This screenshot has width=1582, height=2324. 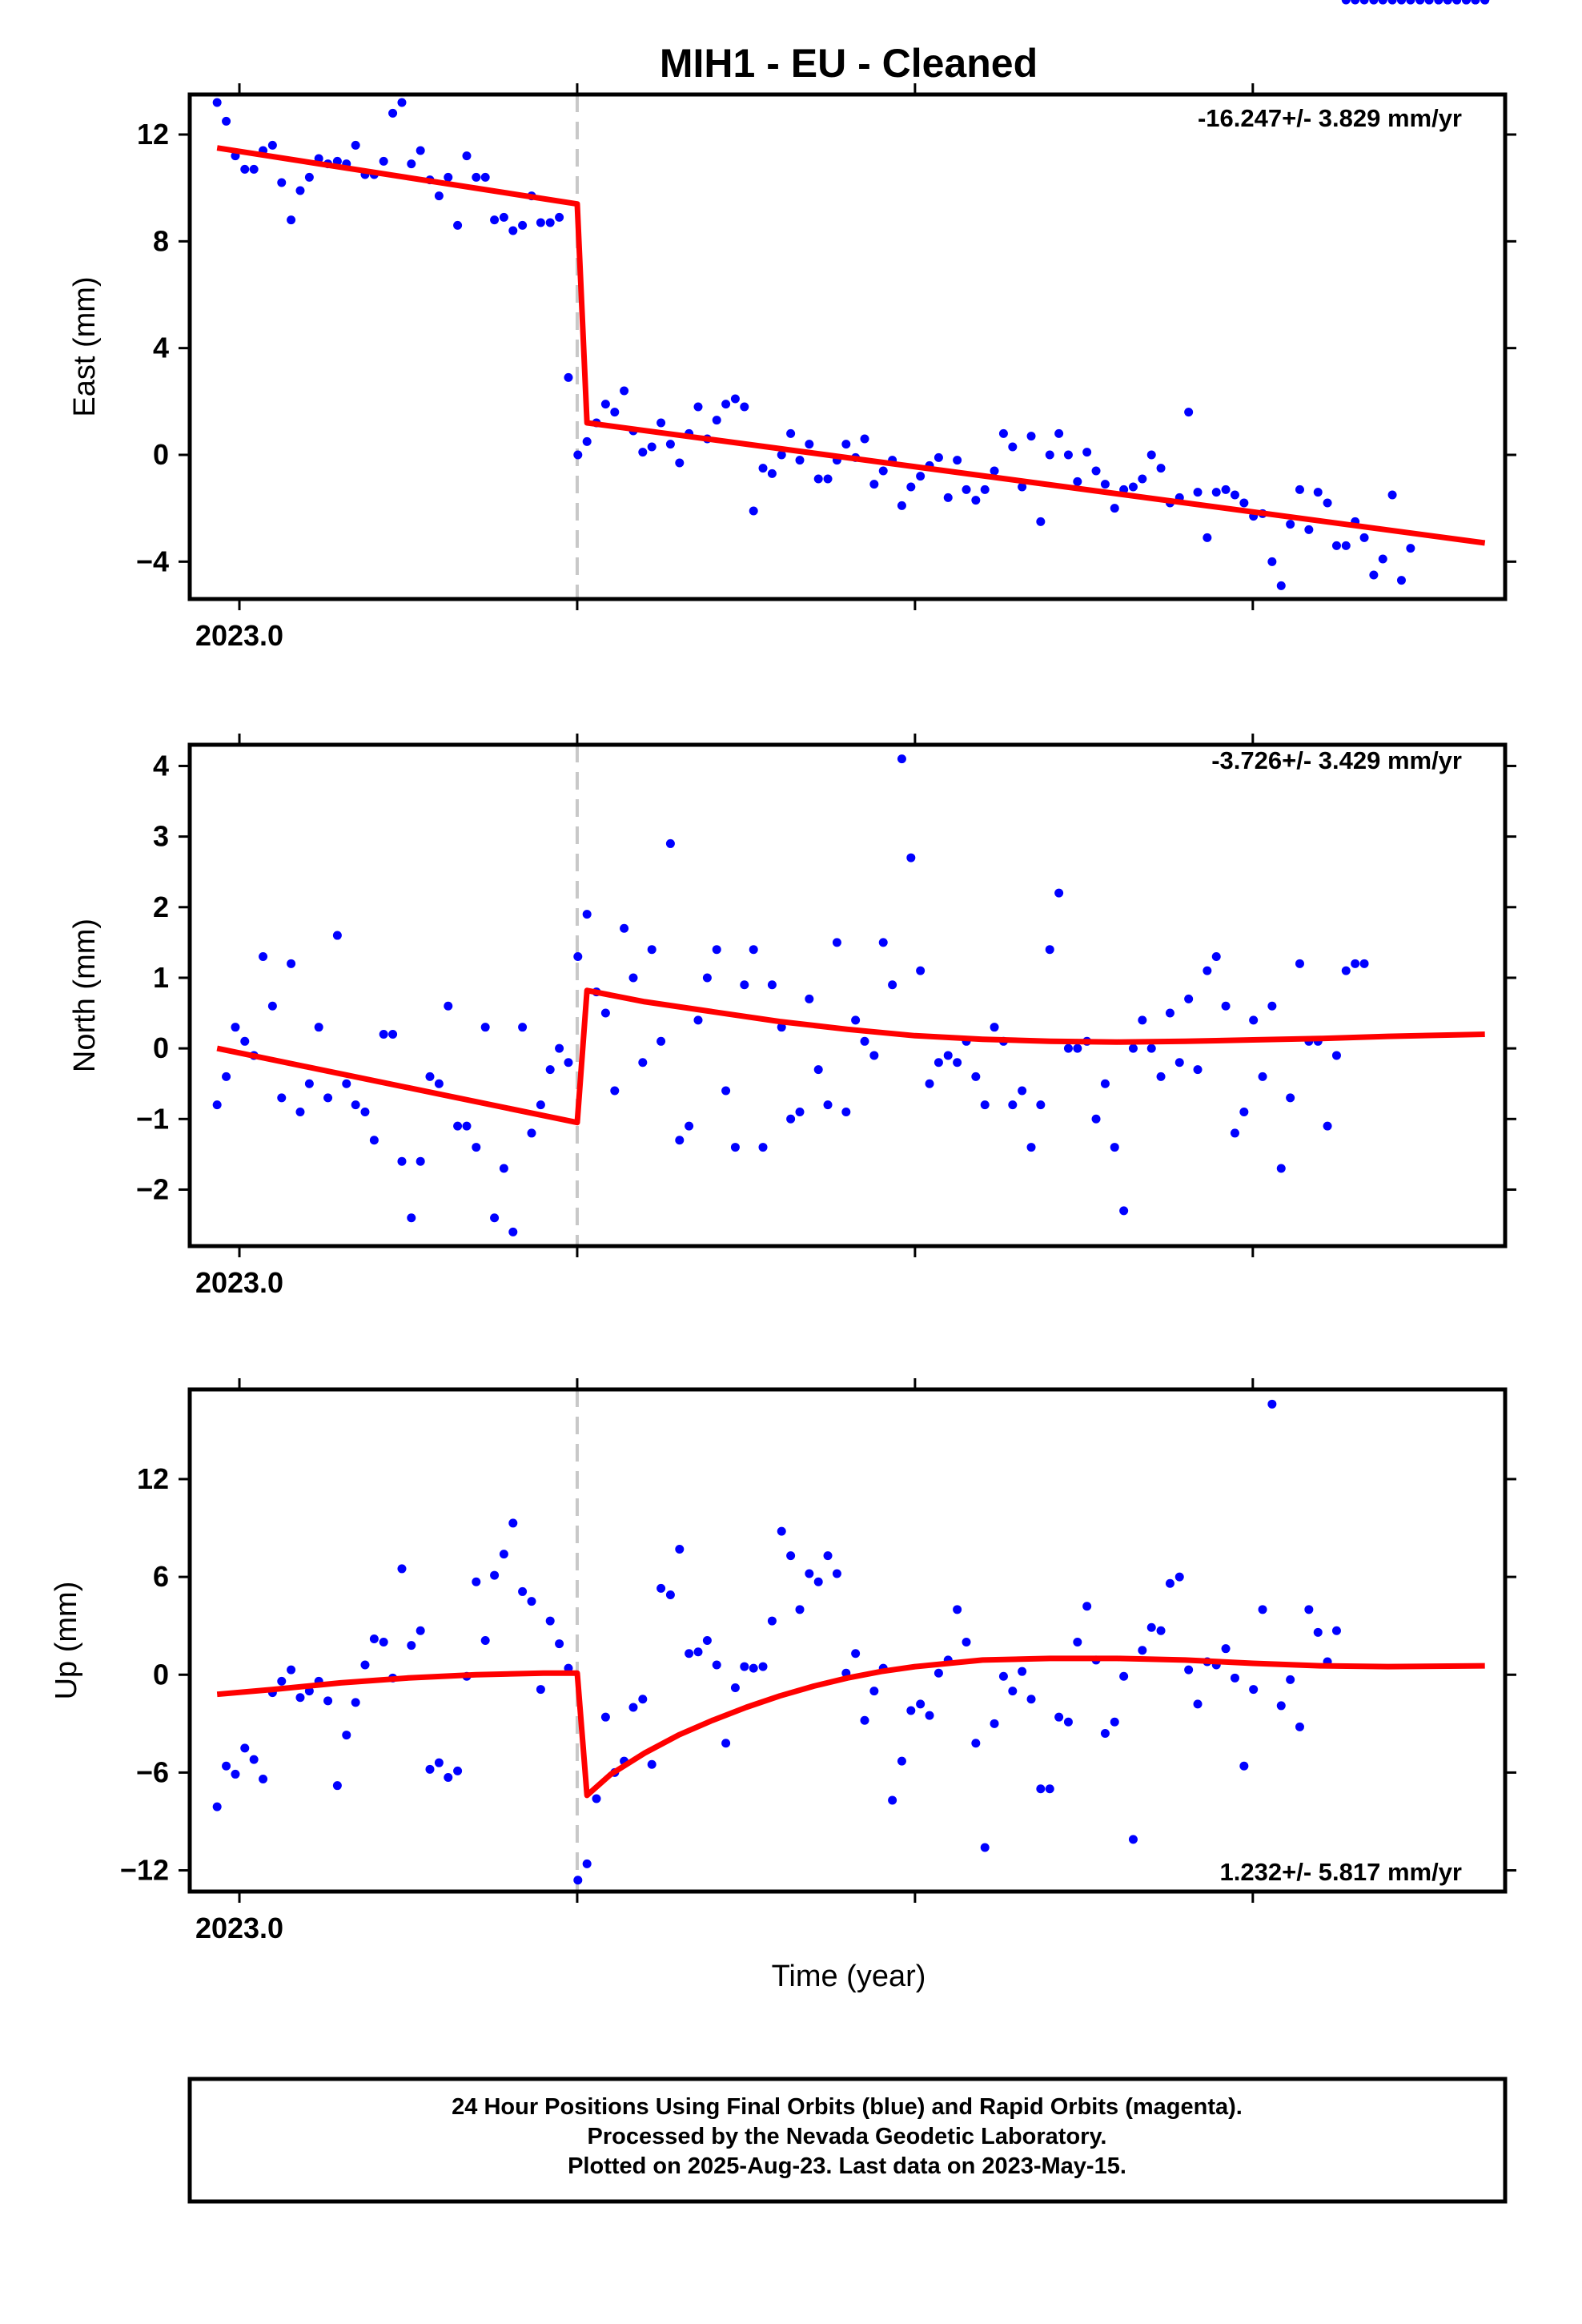 I want to click on y-tick-label: −2, so click(x=152, y=1188).